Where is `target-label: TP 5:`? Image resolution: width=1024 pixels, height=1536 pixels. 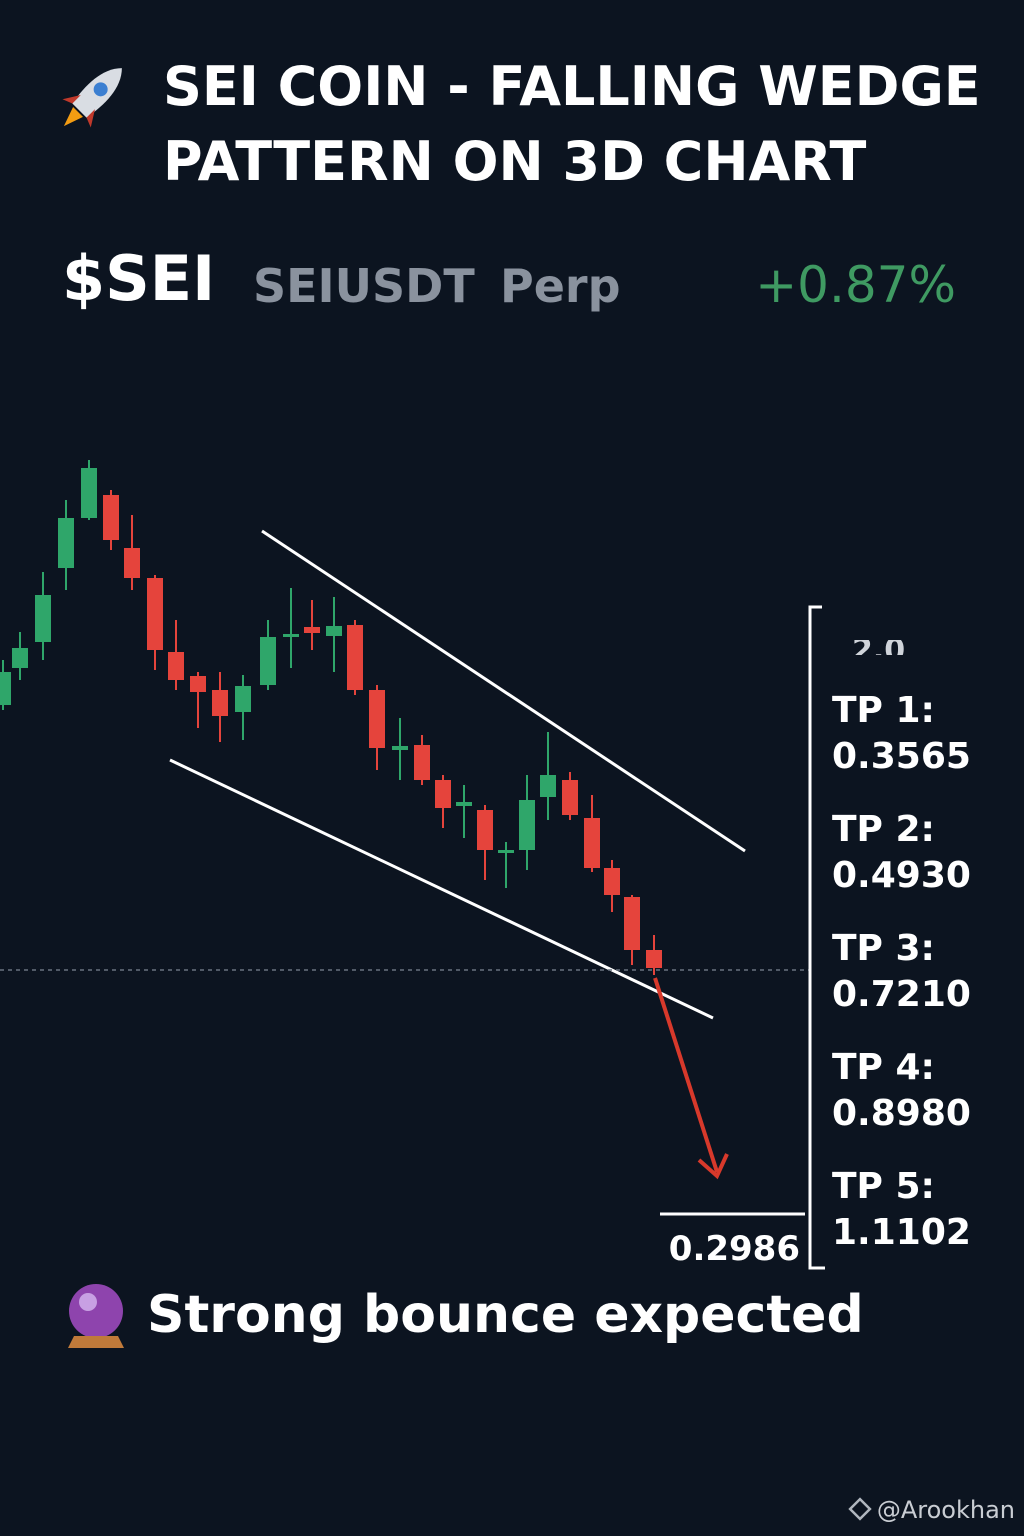
target-label: TP 5: is located at coordinates (883, 1186).